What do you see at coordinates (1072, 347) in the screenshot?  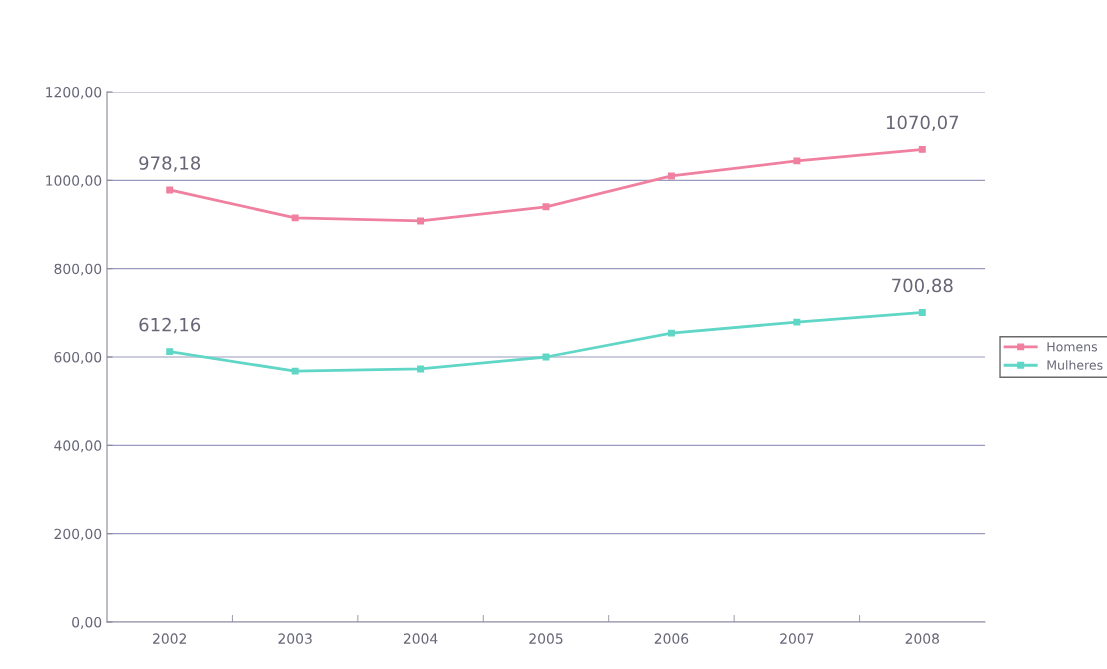 I see `legend-label: Homens` at bounding box center [1072, 347].